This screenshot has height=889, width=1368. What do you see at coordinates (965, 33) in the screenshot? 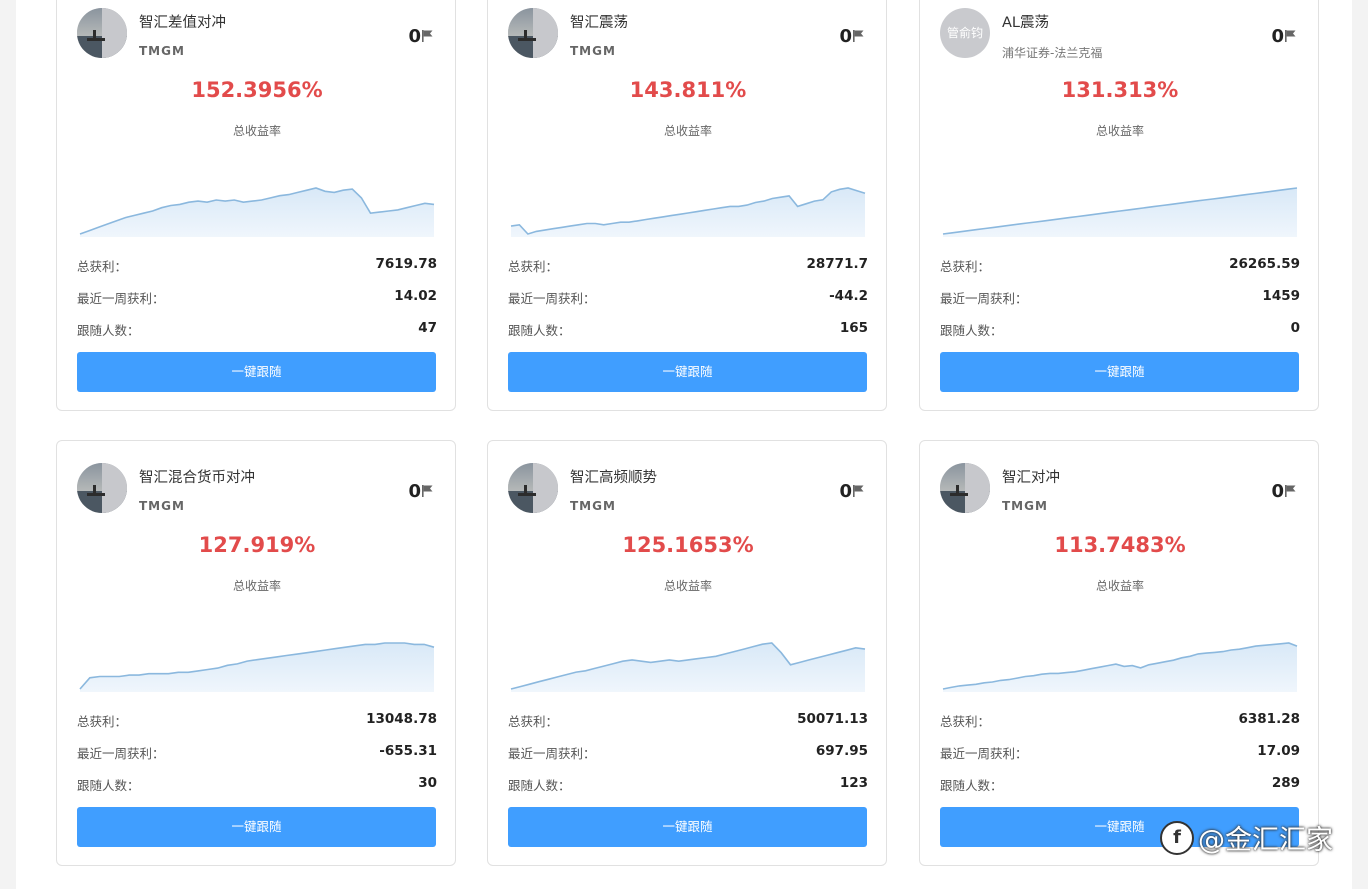
I see `avatar: 管俞钧` at bounding box center [965, 33].